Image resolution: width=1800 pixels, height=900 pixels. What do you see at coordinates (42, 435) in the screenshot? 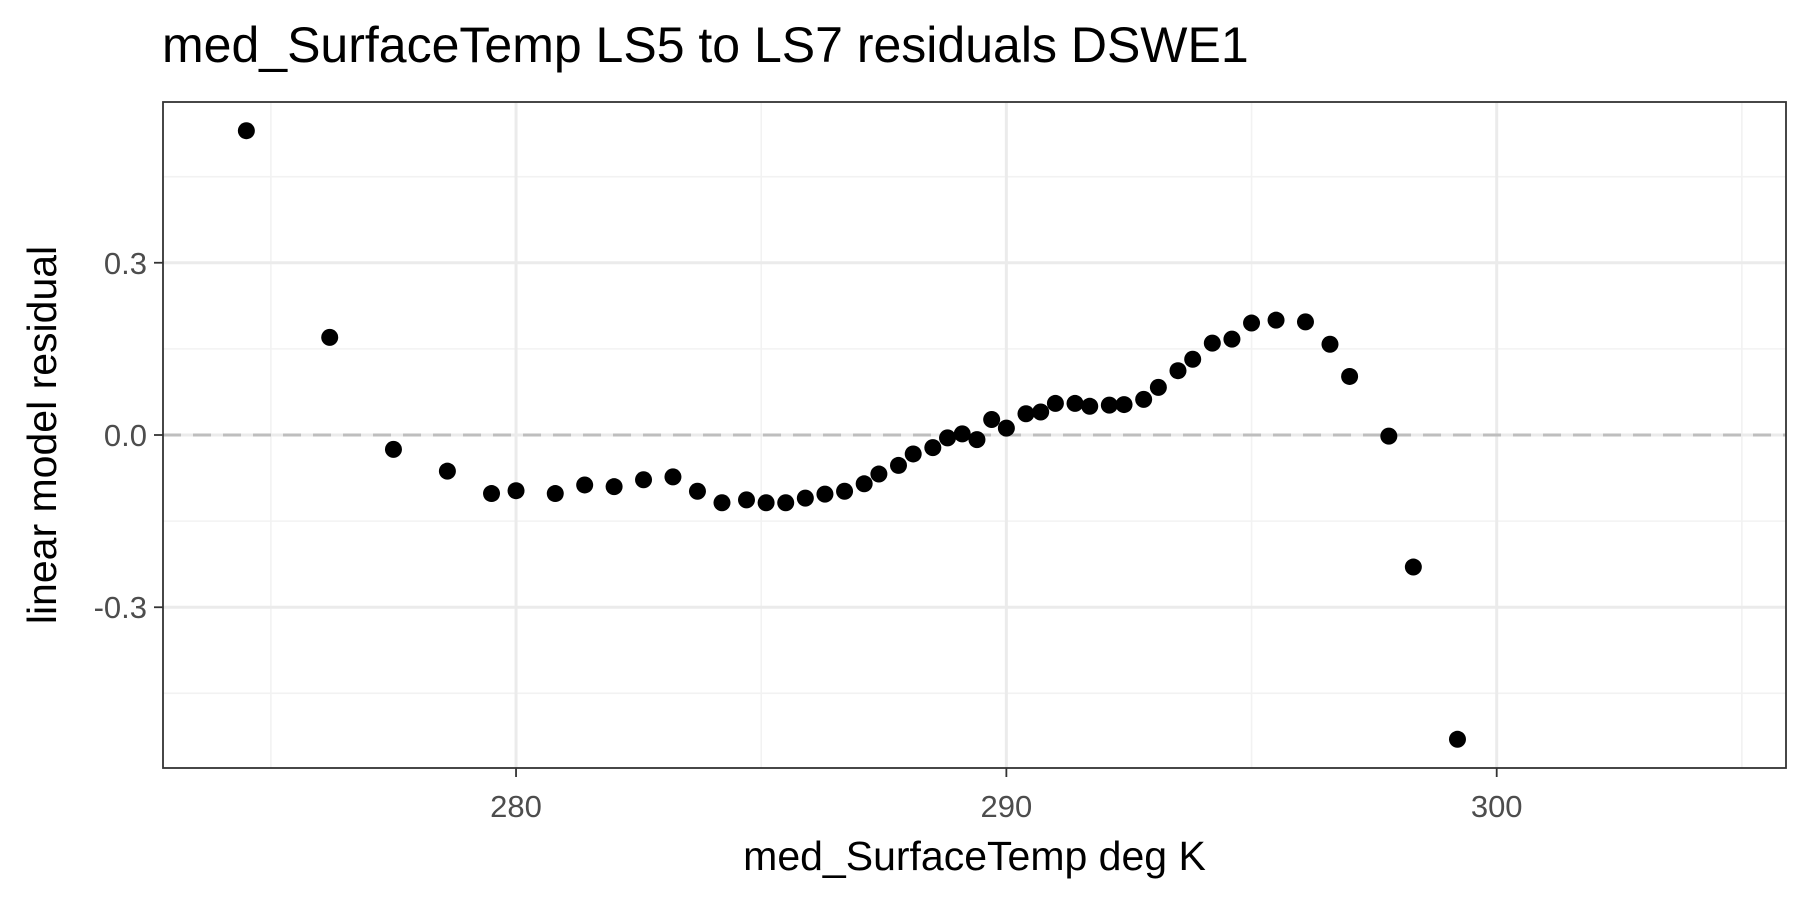
I see `y-axis-title: linear model residual` at bounding box center [42, 435].